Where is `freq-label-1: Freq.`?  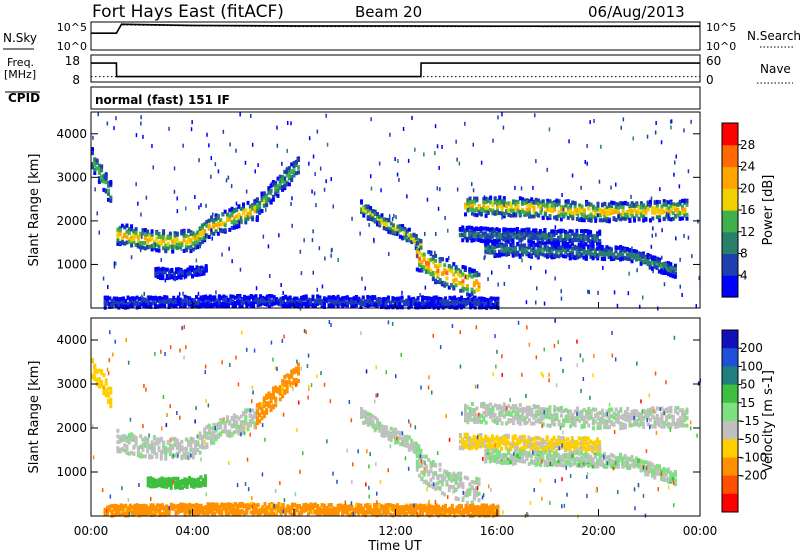 freq-label-1: Freq. is located at coordinates (20, 62).